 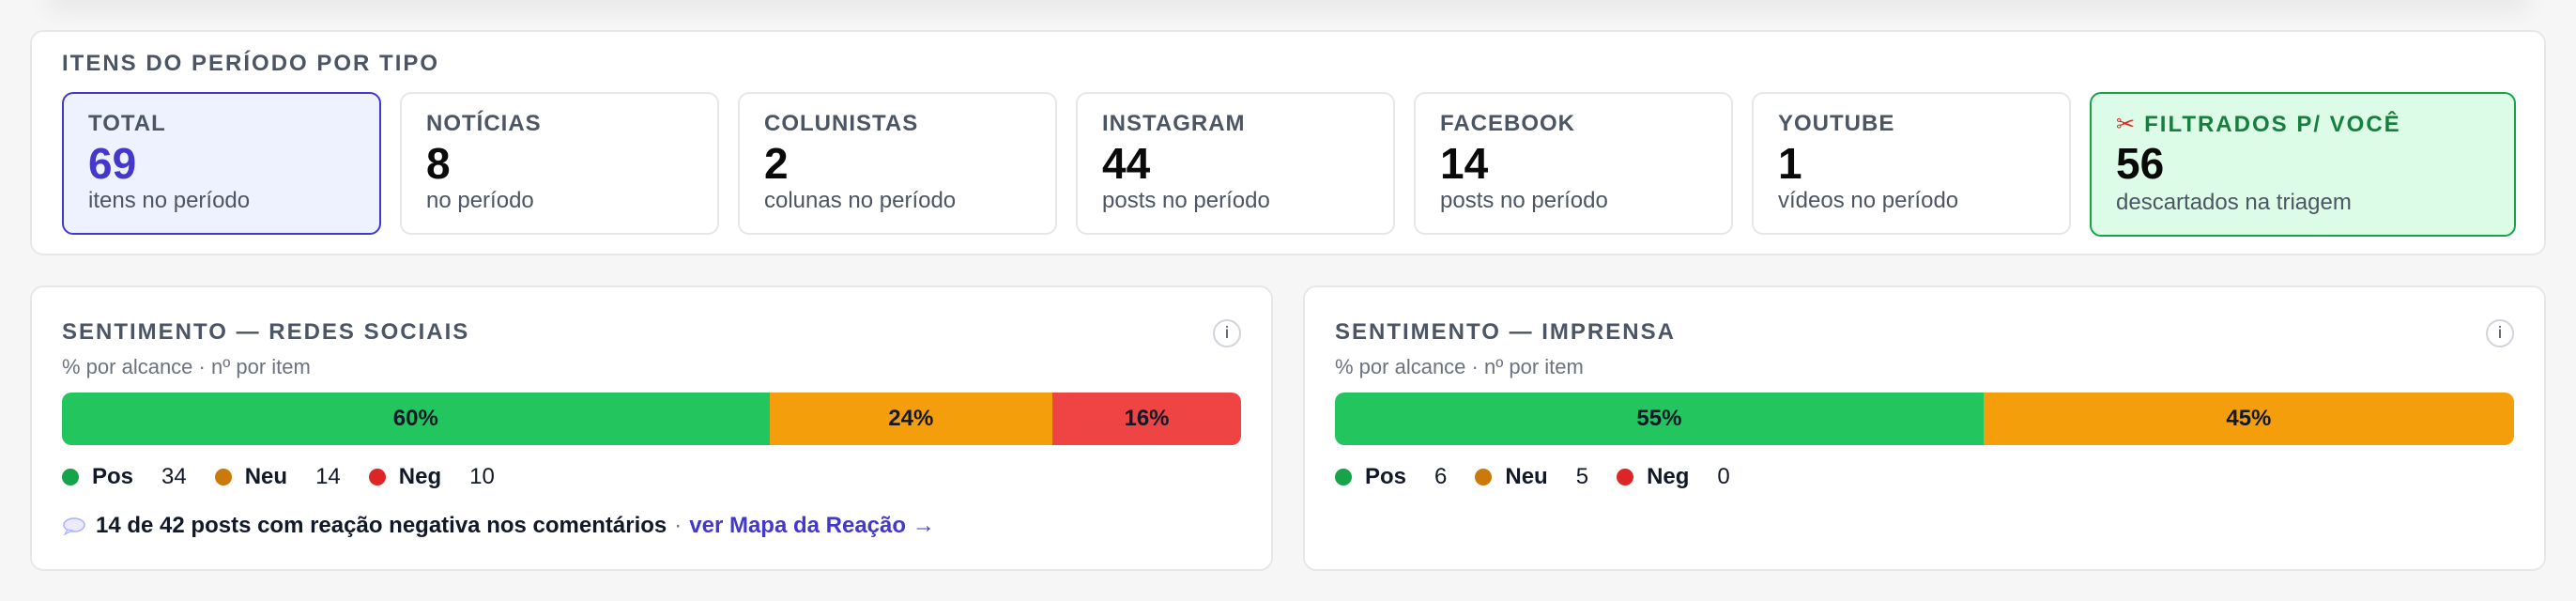 I want to click on card-noticias: NOTÍCIAS 8 no período, so click(x=559, y=163).